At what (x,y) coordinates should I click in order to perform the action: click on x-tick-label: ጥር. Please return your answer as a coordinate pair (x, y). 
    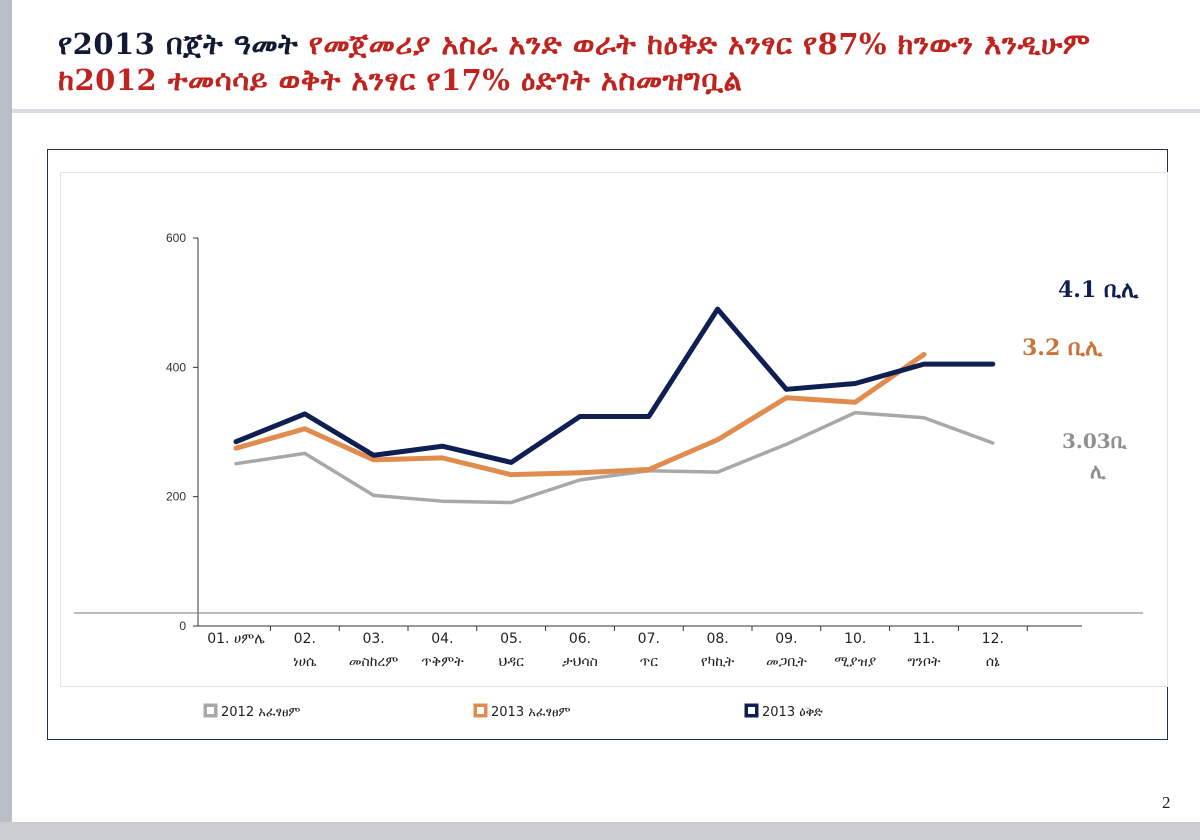
    Looking at the image, I should click on (649, 662).